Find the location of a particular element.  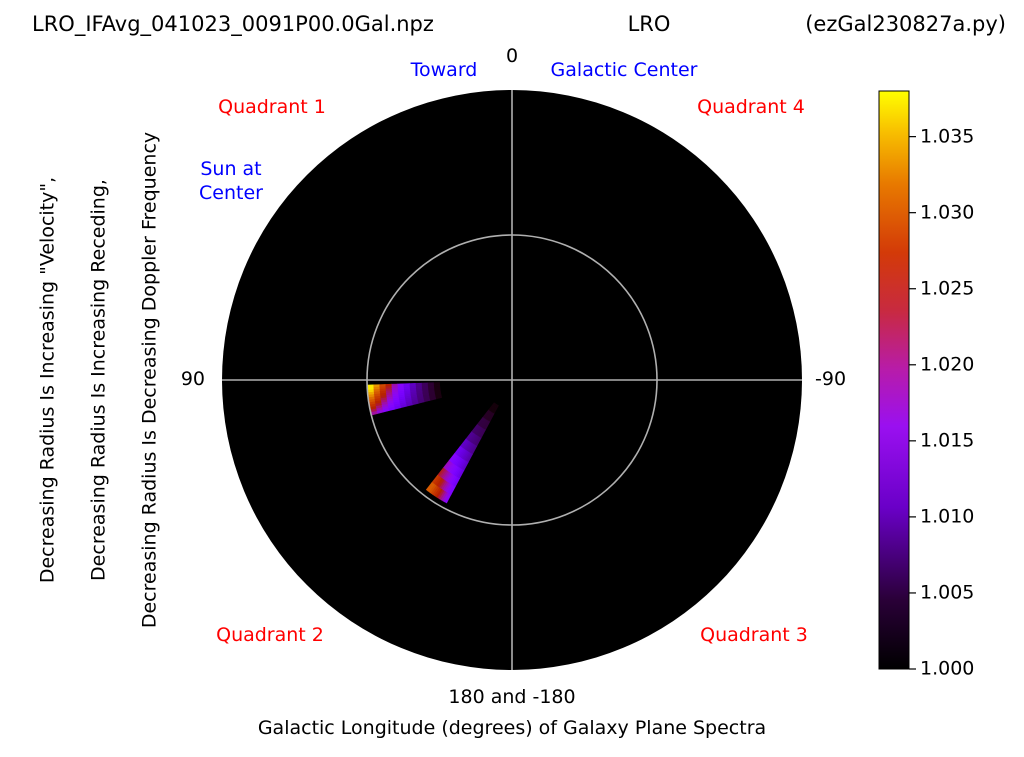

colorbar-tick-label: 1.010 is located at coordinates (947, 516).